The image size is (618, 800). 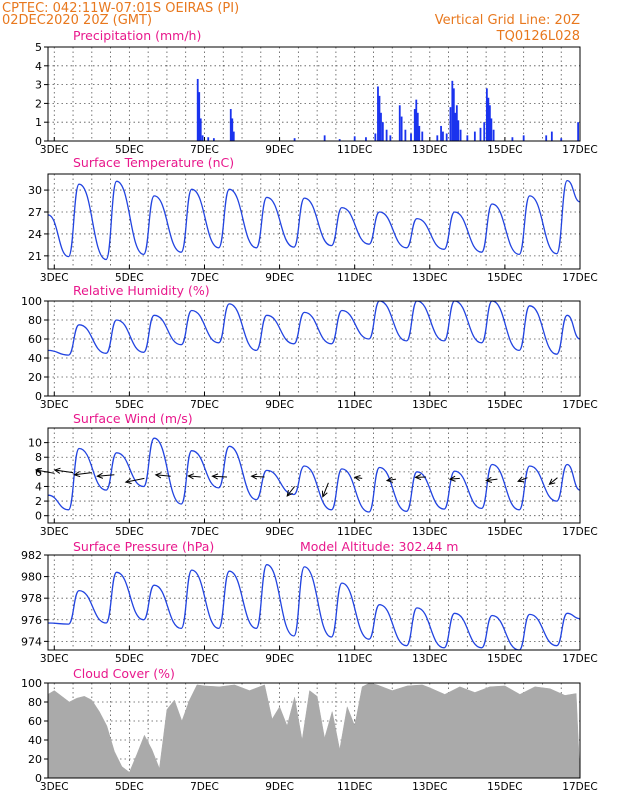 I want to click on humidity-title: Relative Humidity (%), so click(x=141, y=290).